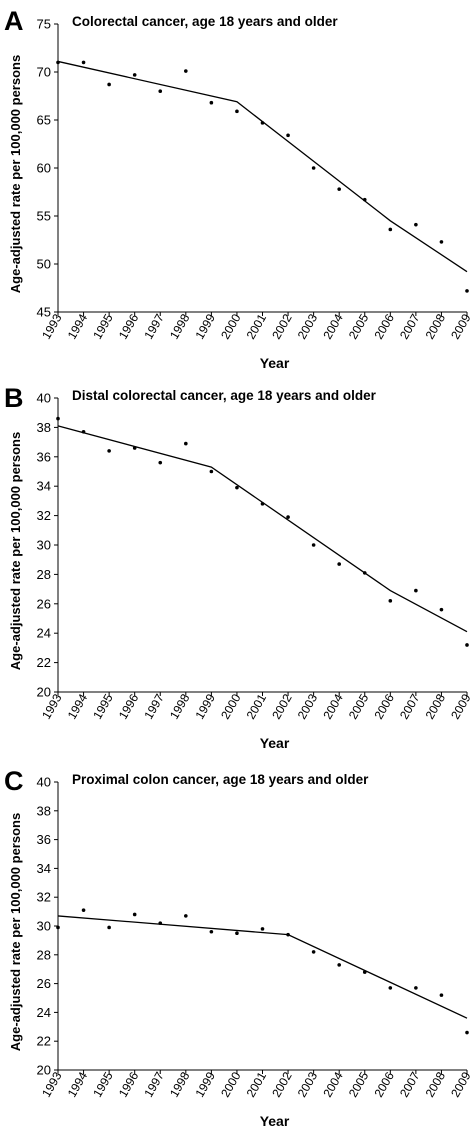 Image resolution: width=474 pixels, height=1132 pixels. Describe the element at coordinates (44, 398) in the screenshot. I see `y-tick-label: 40` at that location.